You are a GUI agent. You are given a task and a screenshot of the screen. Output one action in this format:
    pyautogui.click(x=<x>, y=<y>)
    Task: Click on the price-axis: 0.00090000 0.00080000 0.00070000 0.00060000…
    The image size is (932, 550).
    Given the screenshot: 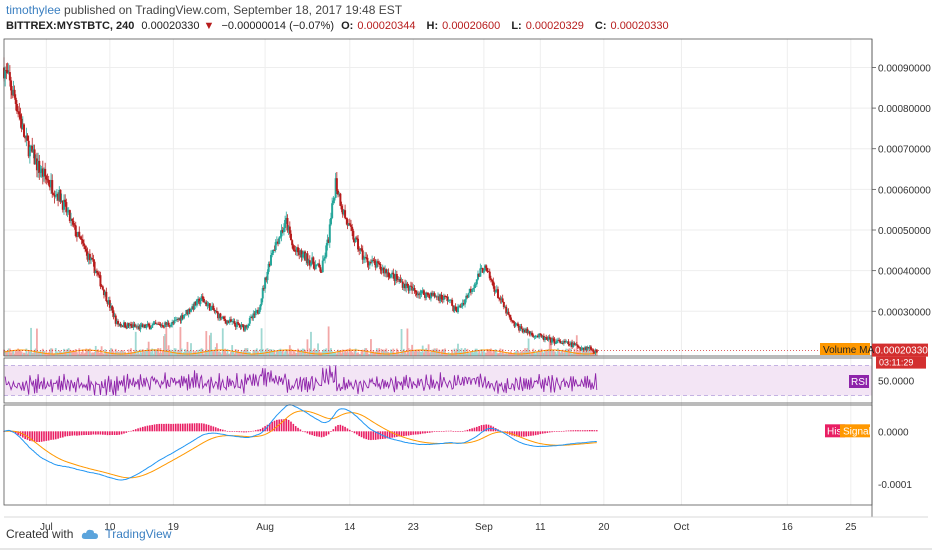 What is the action you would take?
    pyautogui.click(x=901, y=277)
    